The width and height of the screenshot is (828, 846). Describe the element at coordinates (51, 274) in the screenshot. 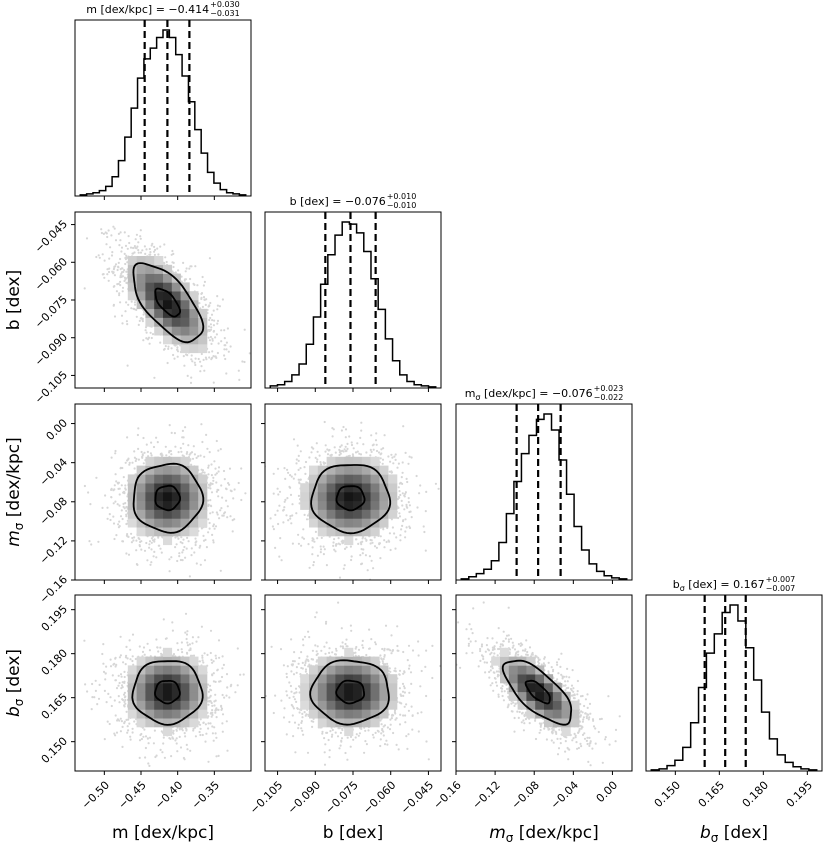

I see `y-tick-label: −0.060` at that location.